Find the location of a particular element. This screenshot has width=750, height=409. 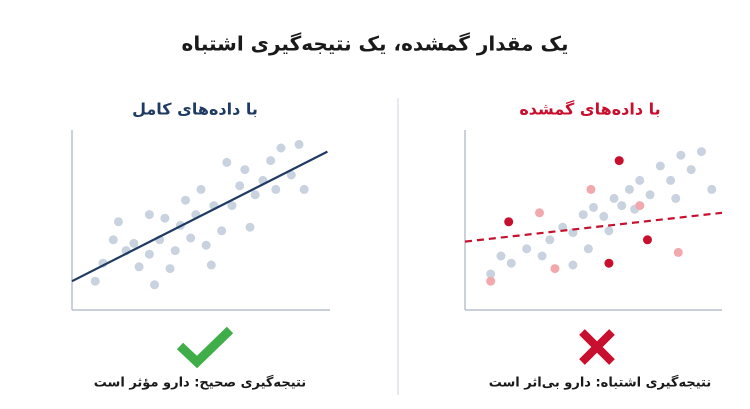

caption: نتیجه‌گیری صحیح: دارو مؤثر است is located at coordinates (200, 383).